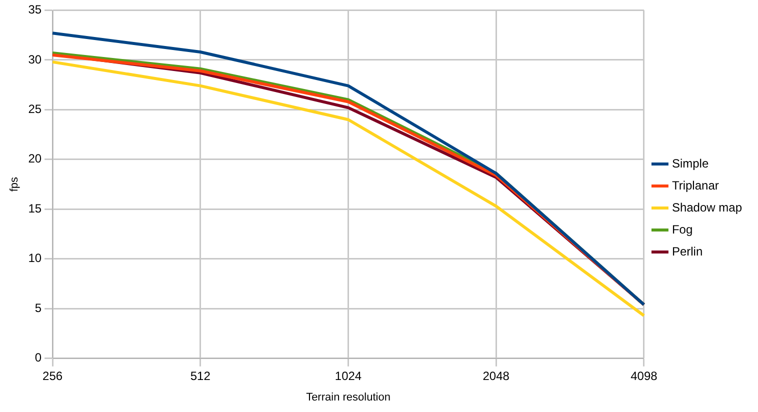 The width and height of the screenshot is (758, 412). What do you see at coordinates (200, 375) in the screenshot?
I see `x-tick-label: 512` at bounding box center [200, 375].